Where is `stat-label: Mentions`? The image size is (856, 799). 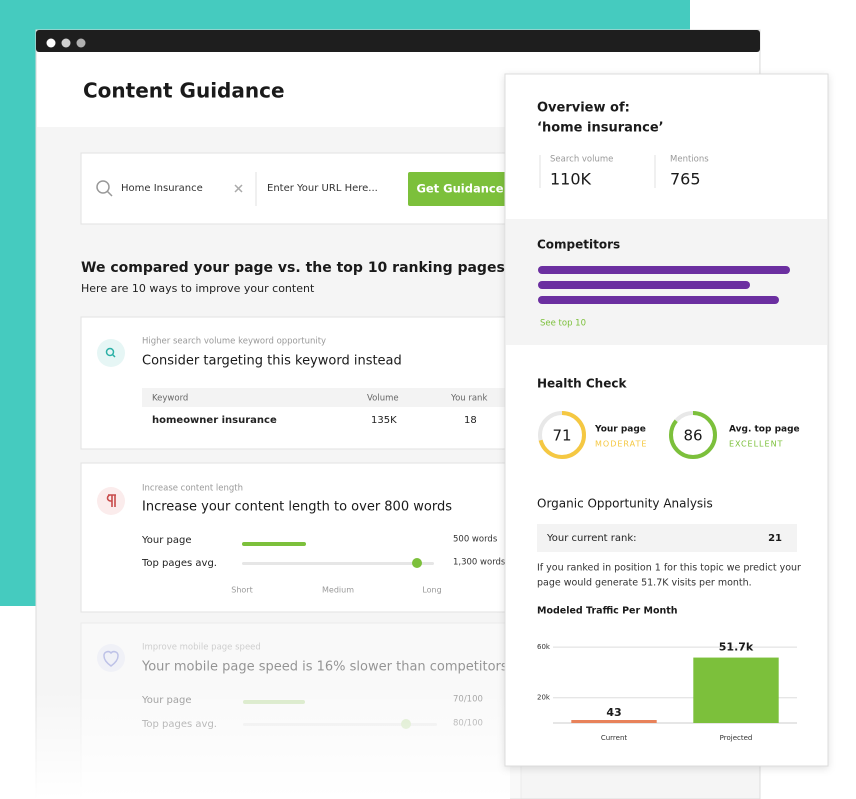
stat-label: Mentions is located at coordinates (689, 160).